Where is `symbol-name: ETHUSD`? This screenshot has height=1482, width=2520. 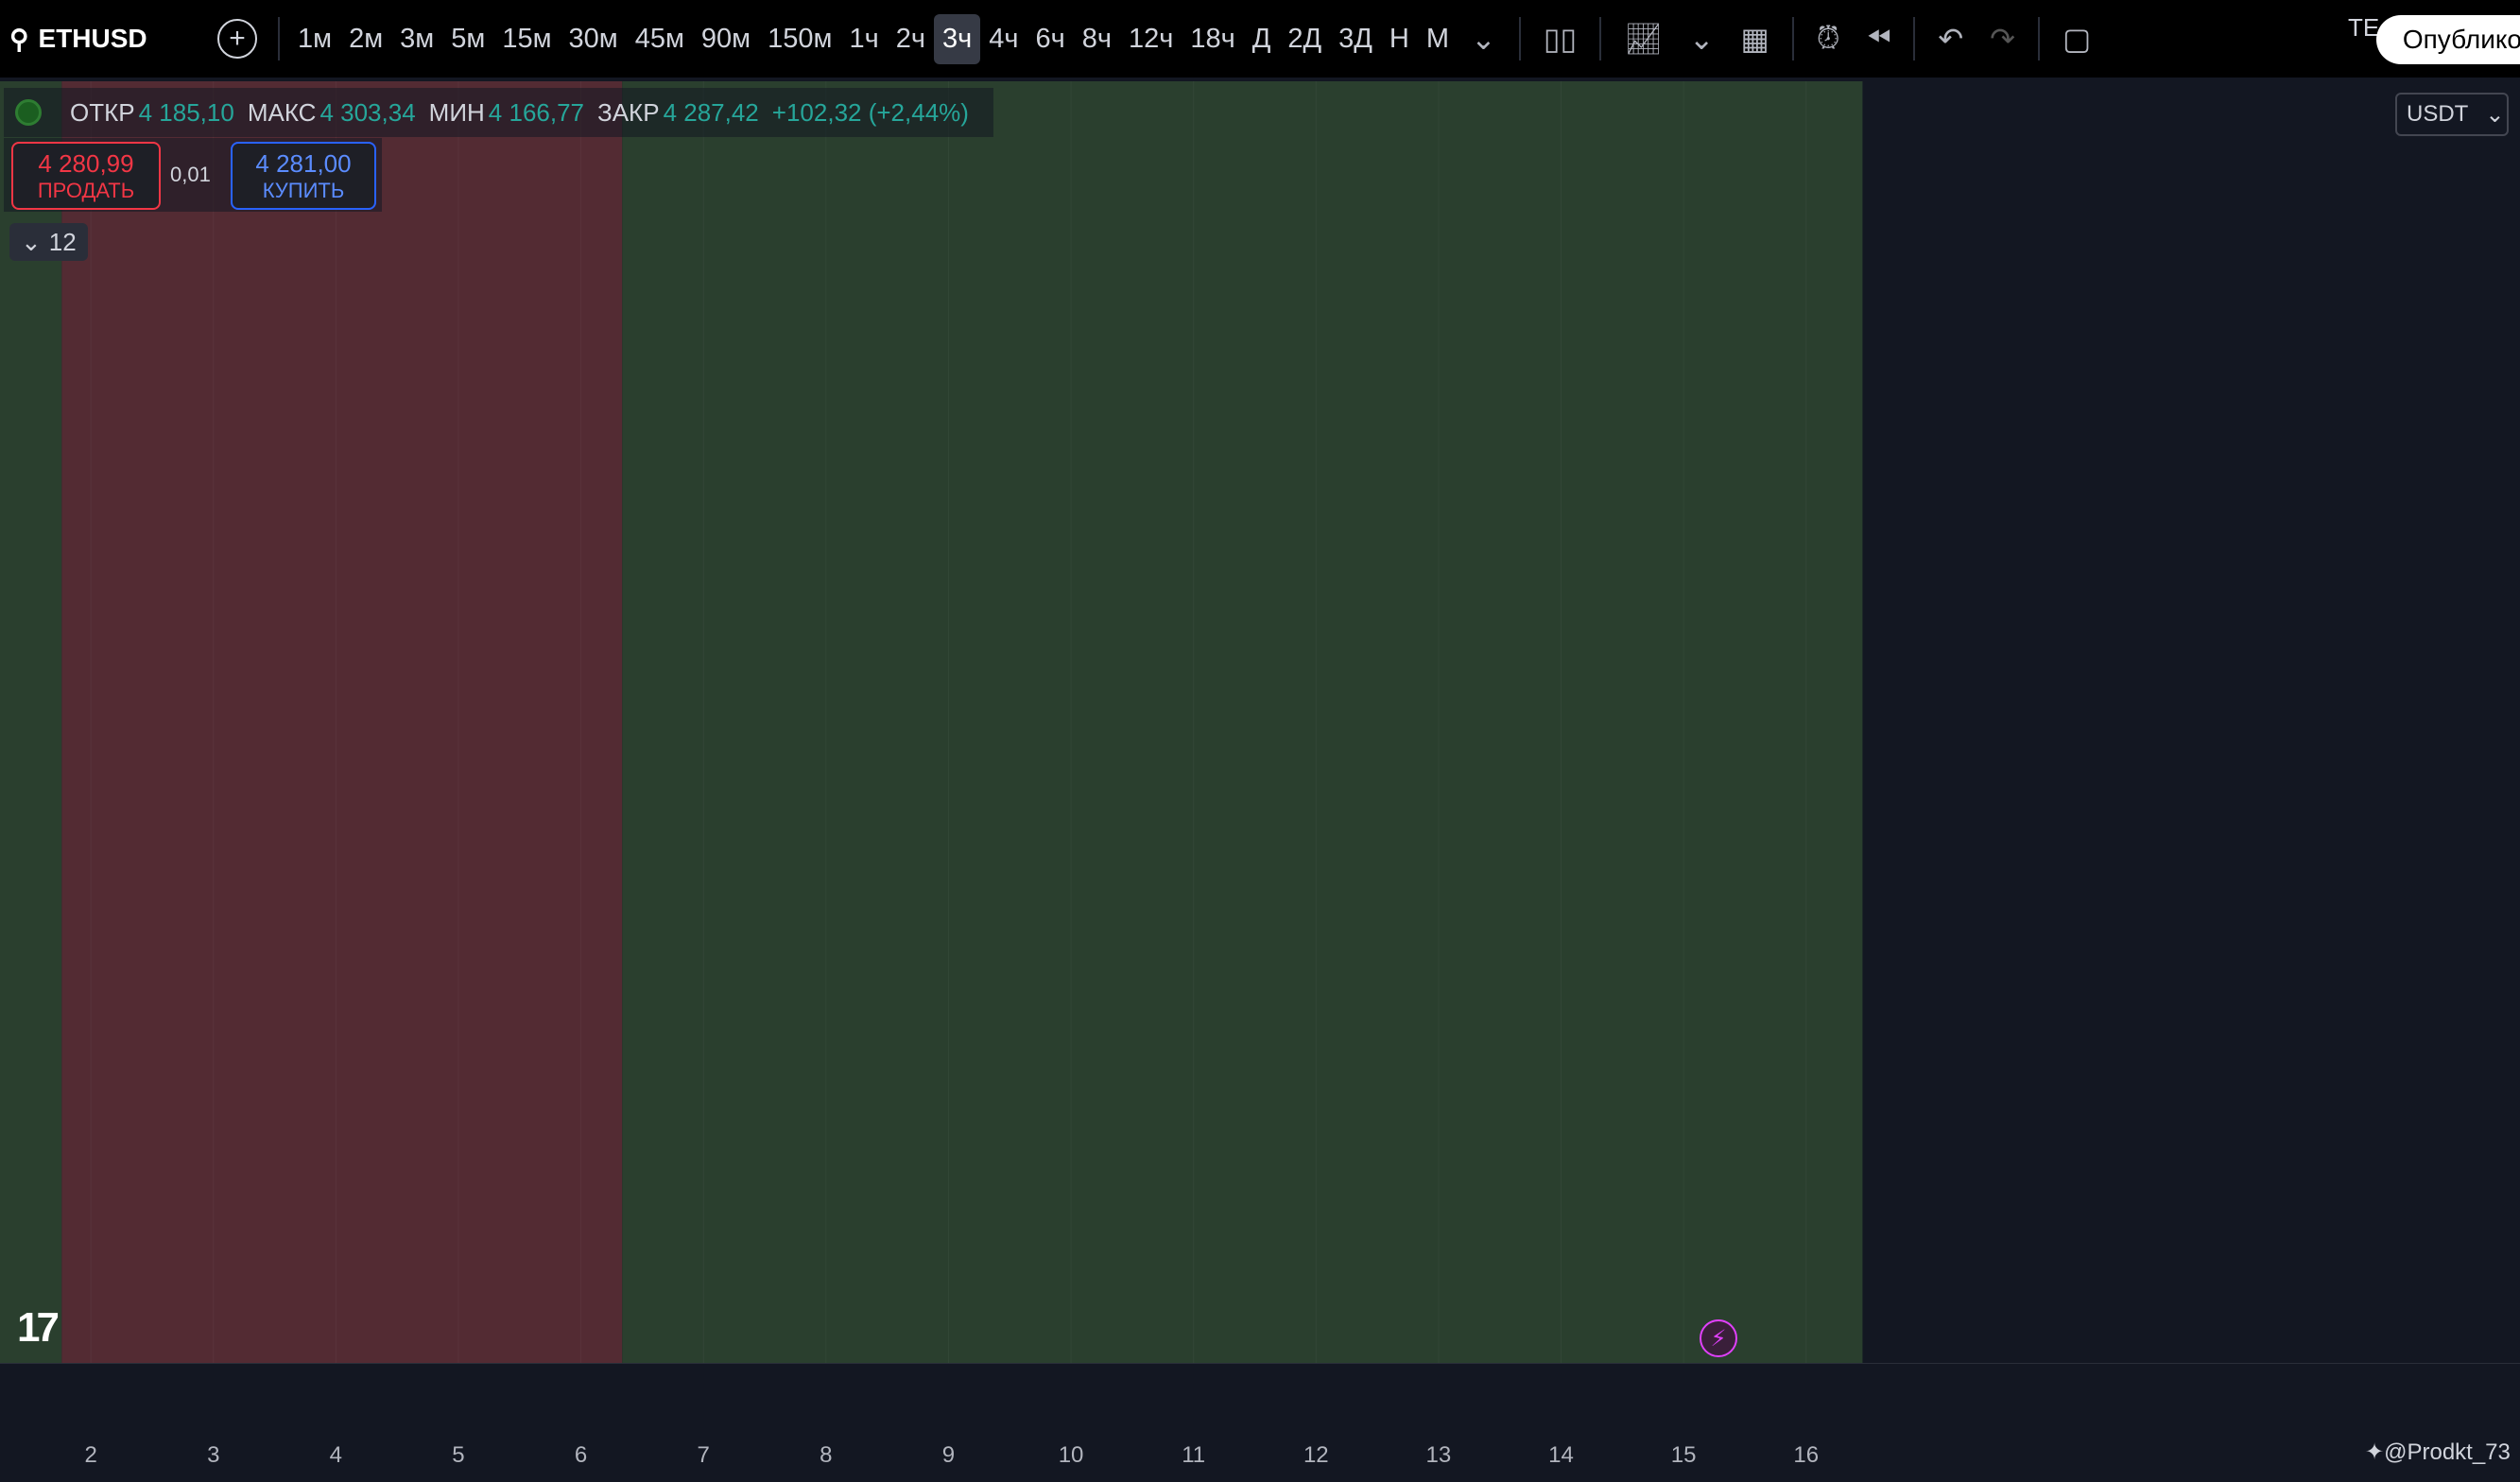 symbol-name: ETHUSD is located at coordinates (92, 38).